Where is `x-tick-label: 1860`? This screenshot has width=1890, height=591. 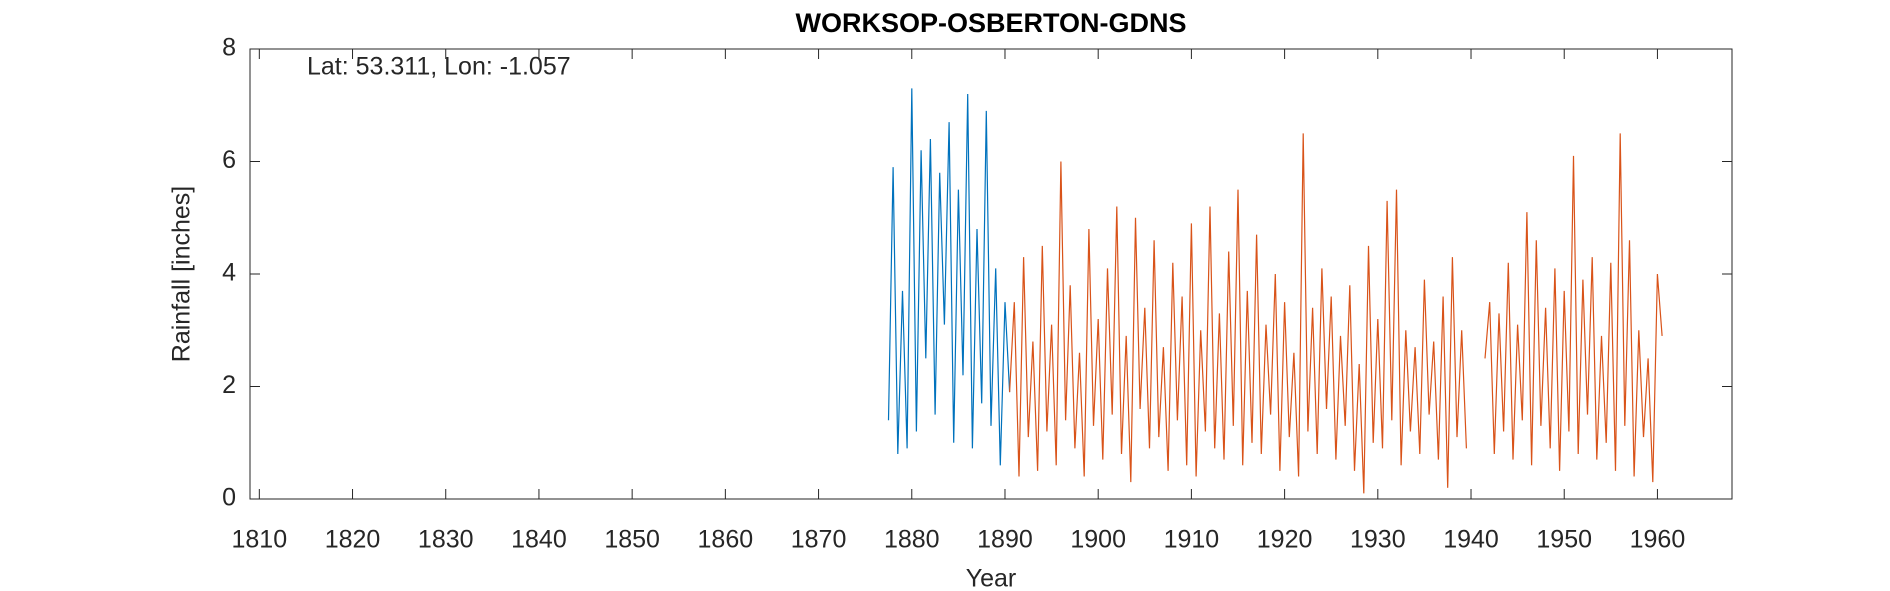 x-tick-label: 1860 is located at coordinates (726, 540).